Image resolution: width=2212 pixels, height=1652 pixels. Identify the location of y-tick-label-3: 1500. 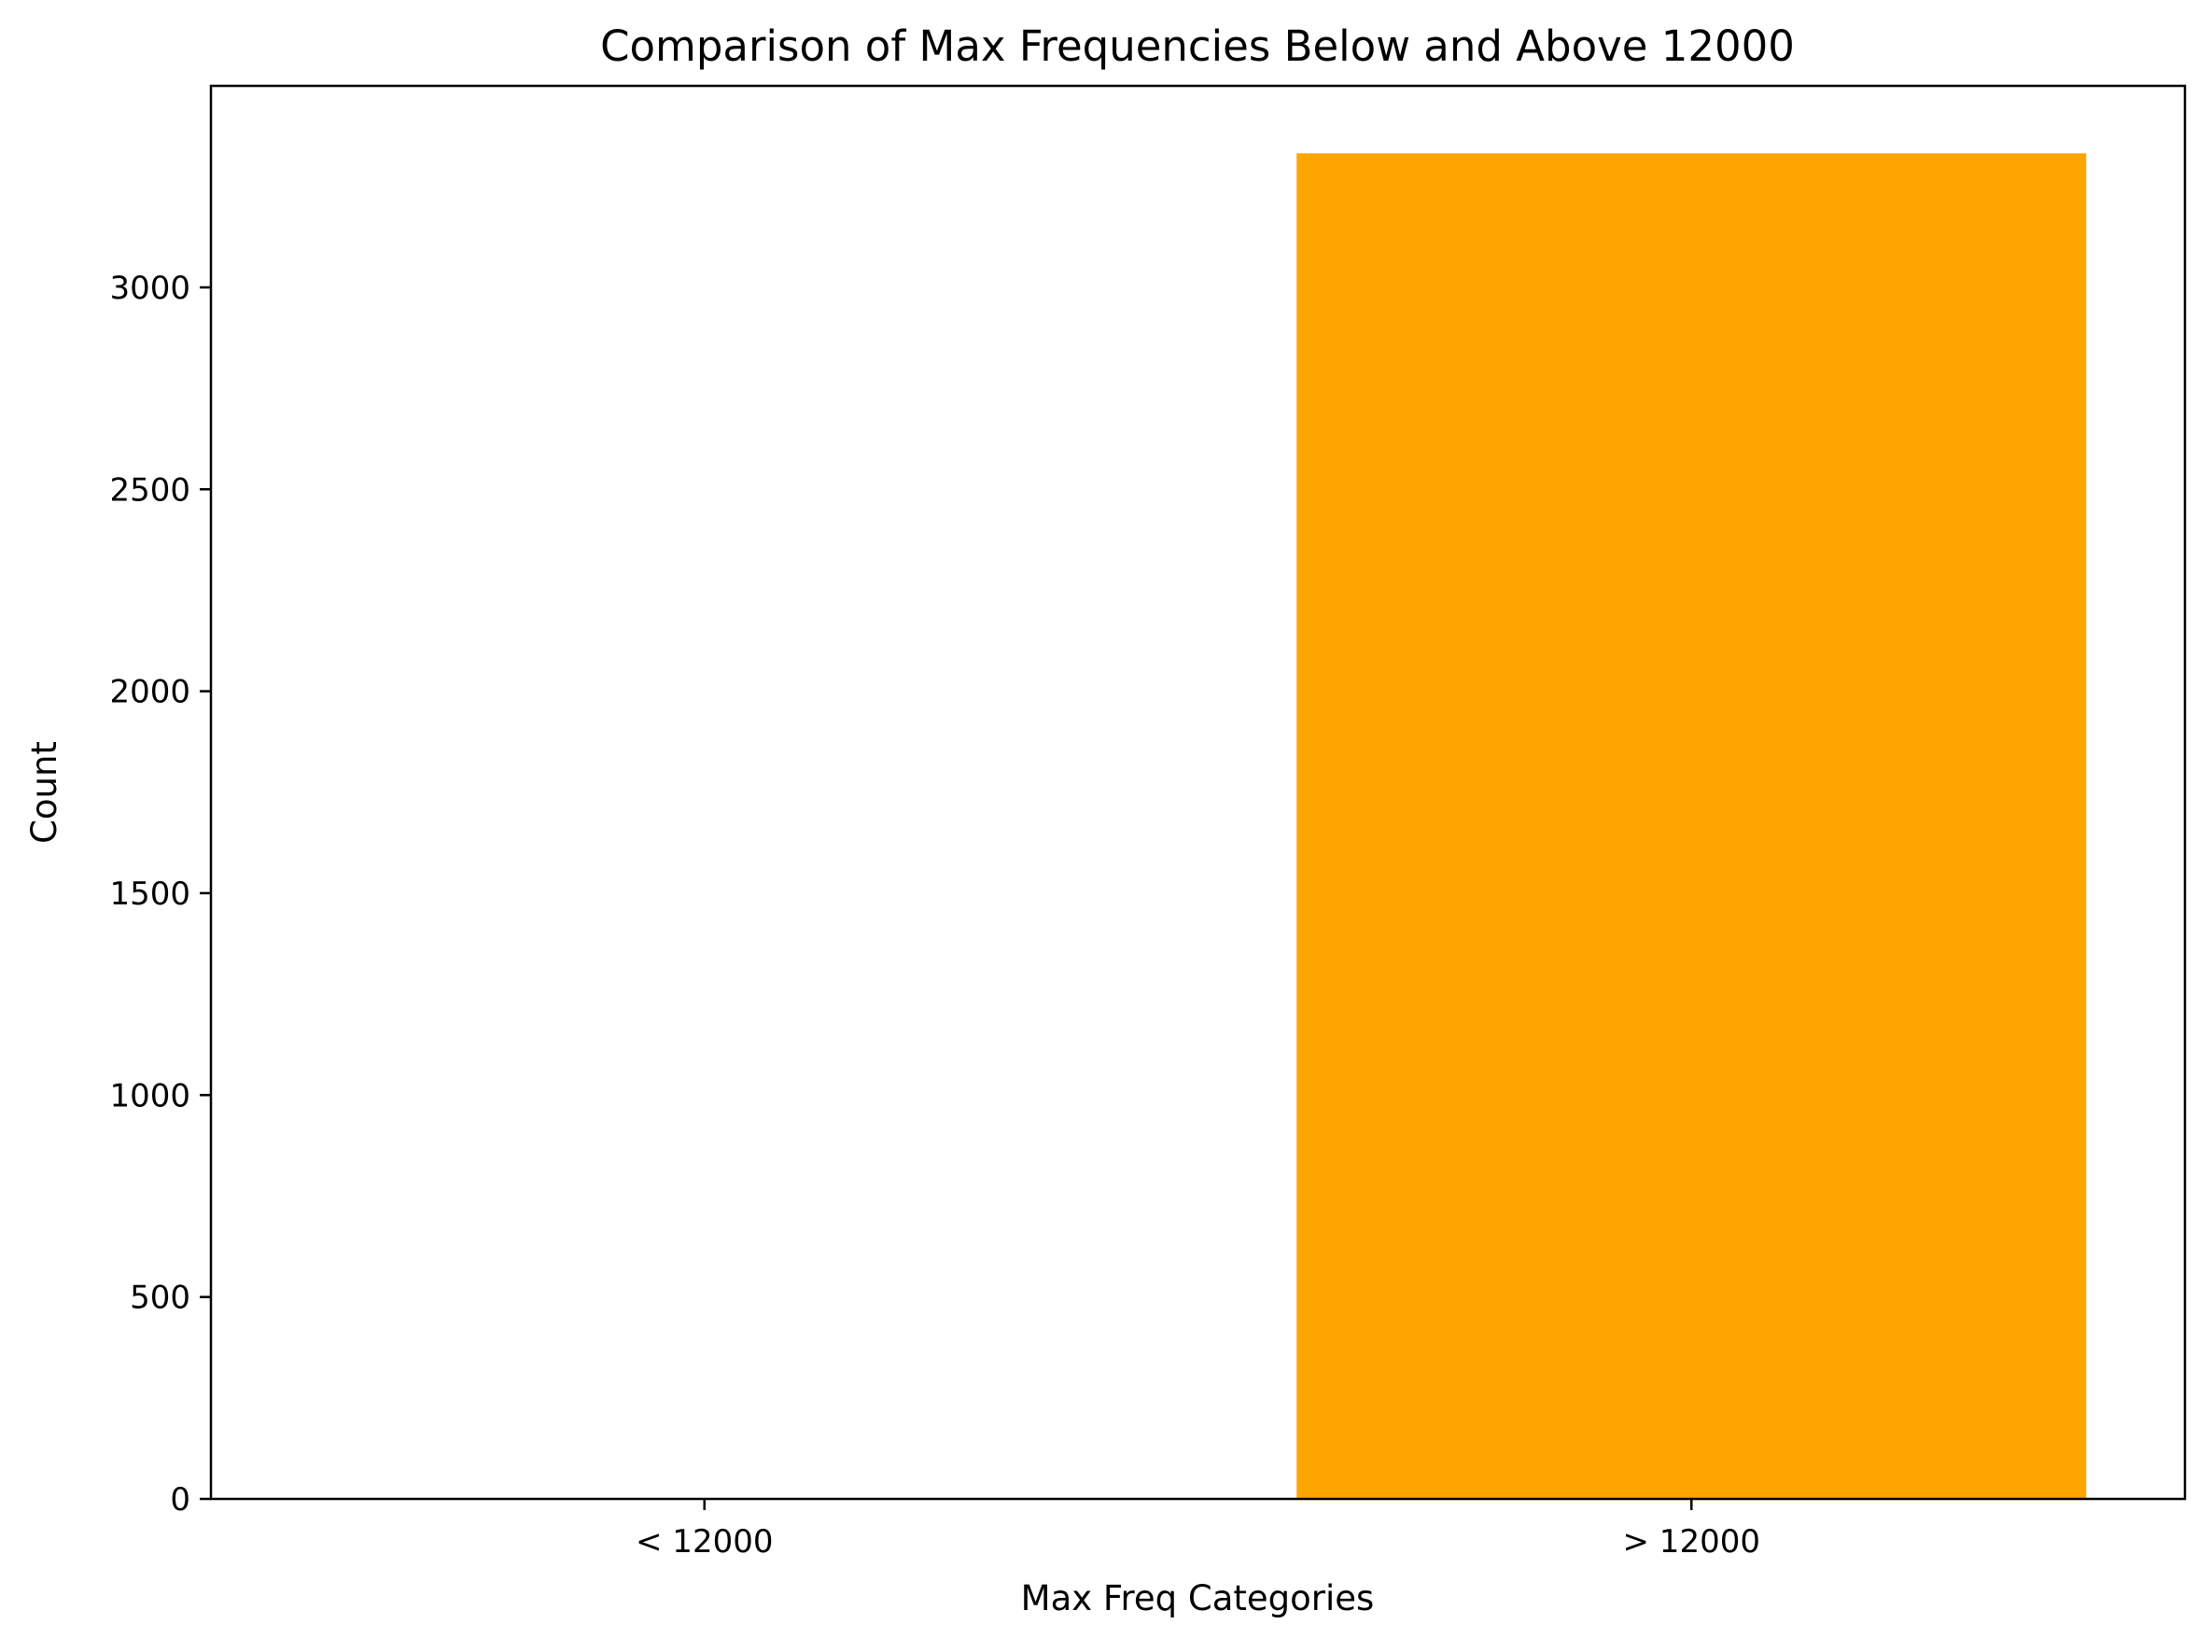
(149, 894).